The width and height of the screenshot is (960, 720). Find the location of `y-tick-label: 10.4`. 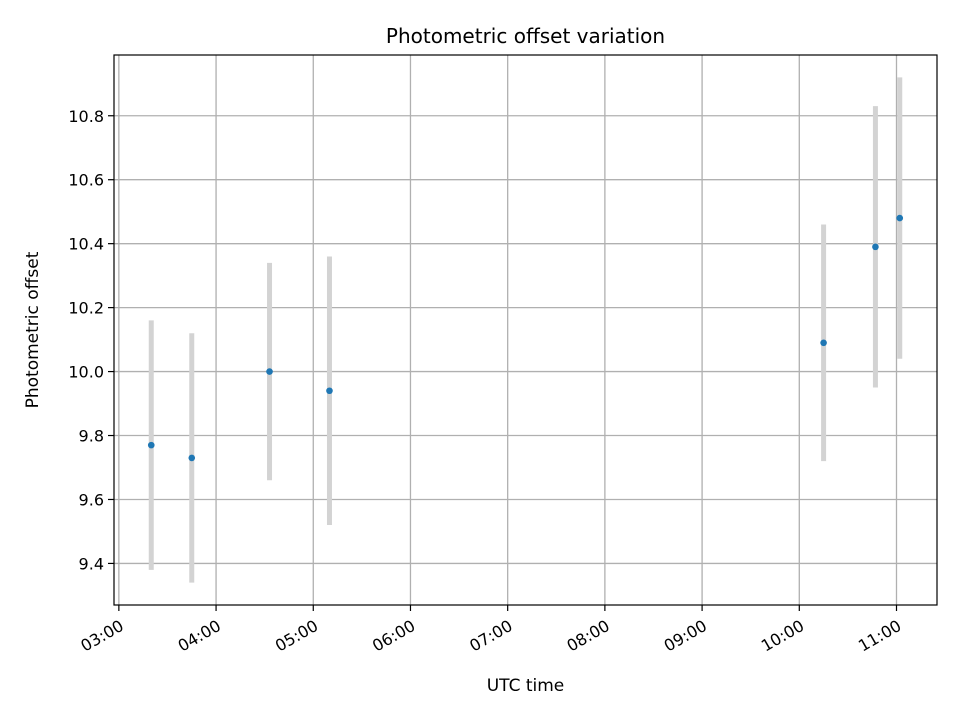

y-tick-label: 10.4 is located at coordinates (86, 244).